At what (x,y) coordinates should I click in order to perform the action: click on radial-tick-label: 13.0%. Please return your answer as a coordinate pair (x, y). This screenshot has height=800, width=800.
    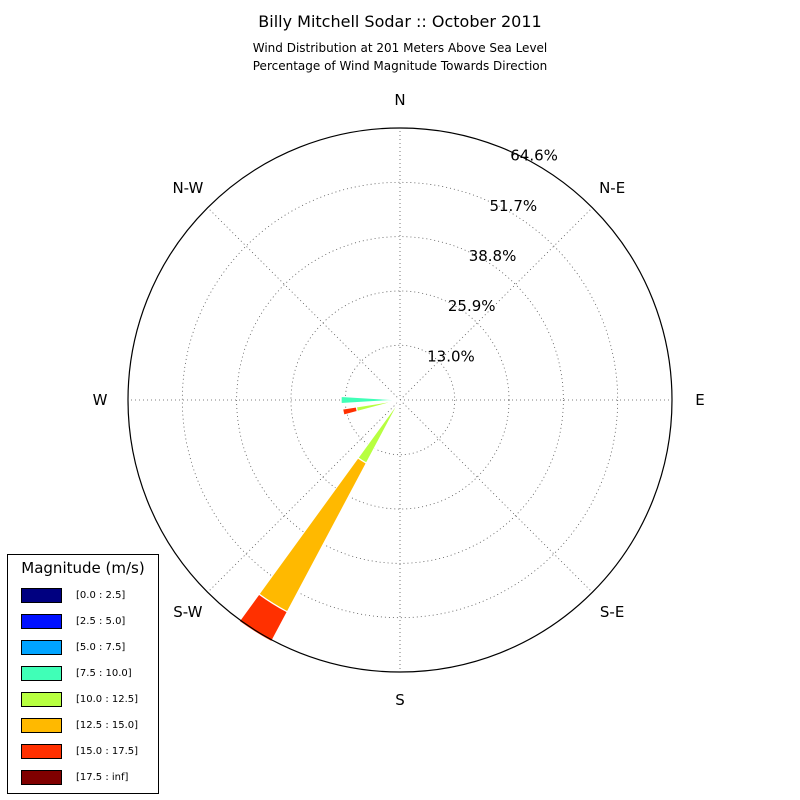
    Looking at the image, I should click on (451, 356).